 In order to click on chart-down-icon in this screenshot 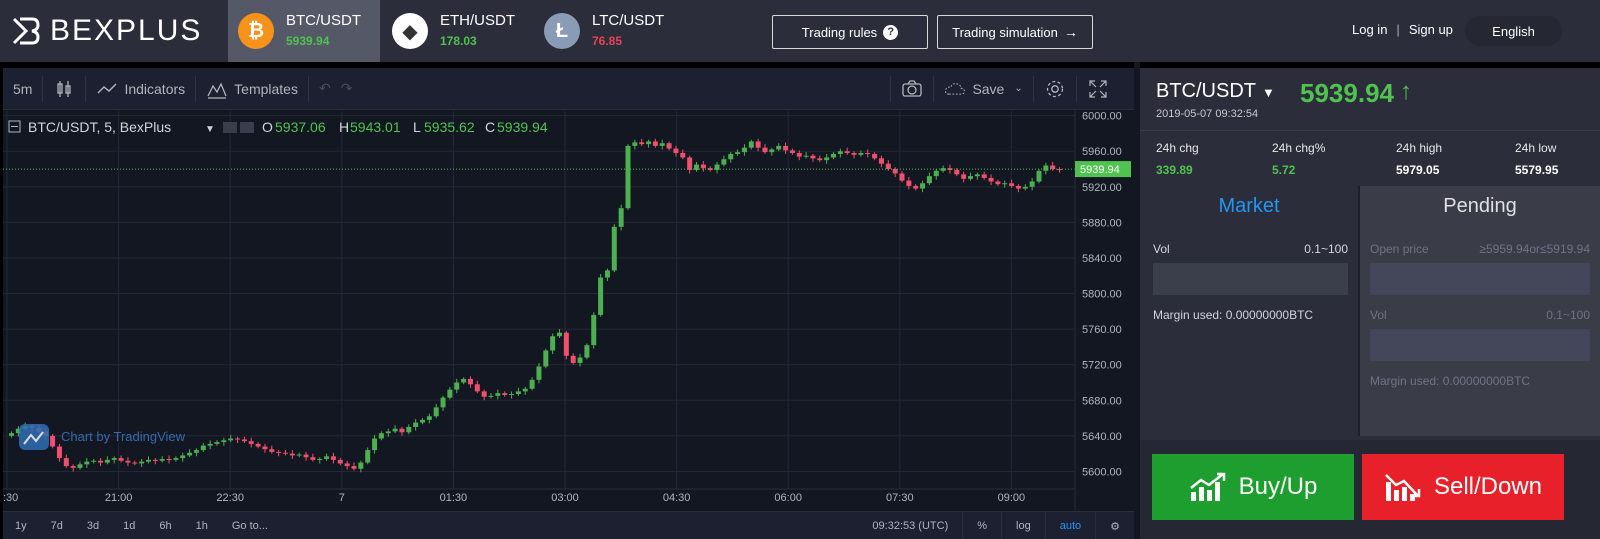, I will do `click(1403, 487)`.